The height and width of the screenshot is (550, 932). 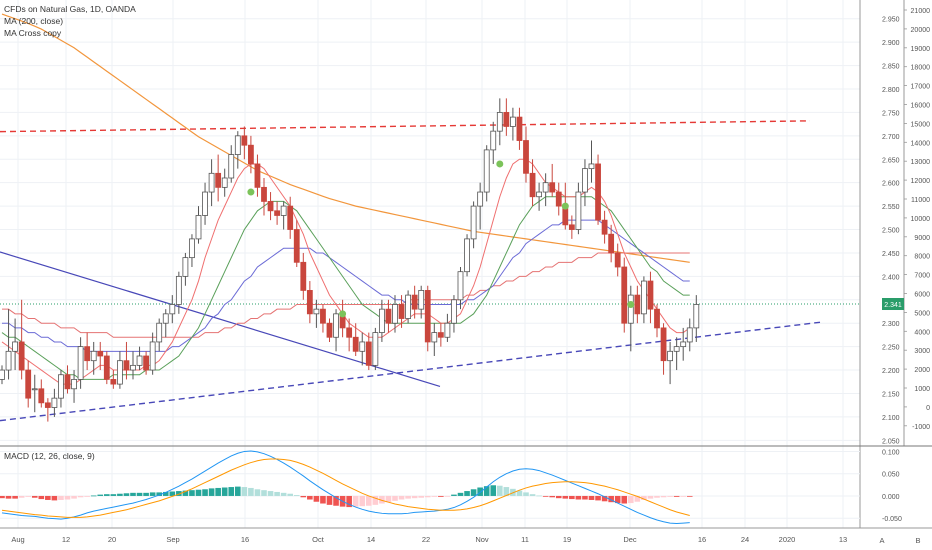 I want to click on price-tick-label: 2.100, so click(x=891, y=418).